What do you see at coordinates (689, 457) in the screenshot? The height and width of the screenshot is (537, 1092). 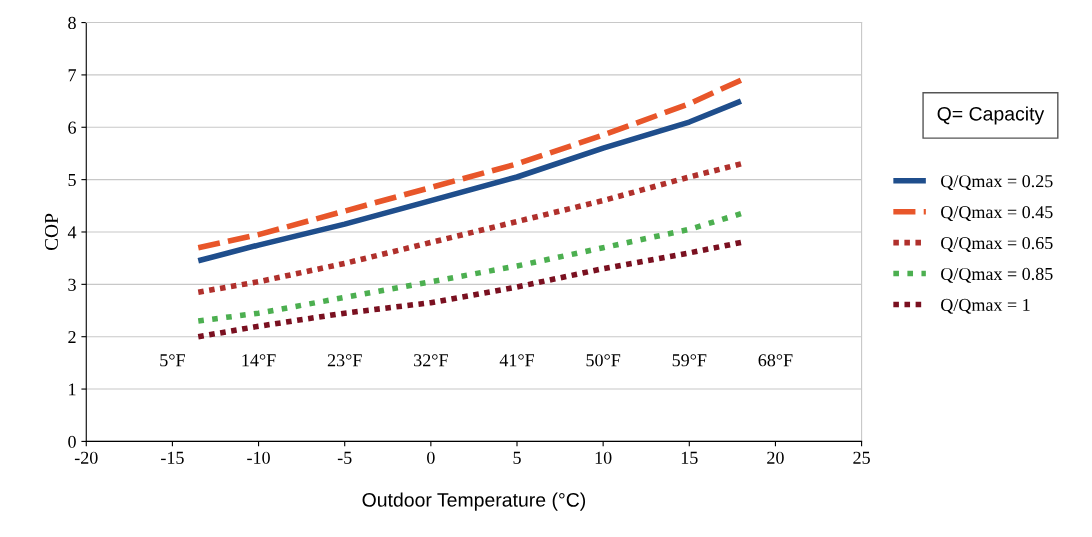 I see `x-tick-label: 15` at bounding box center [689, 457].